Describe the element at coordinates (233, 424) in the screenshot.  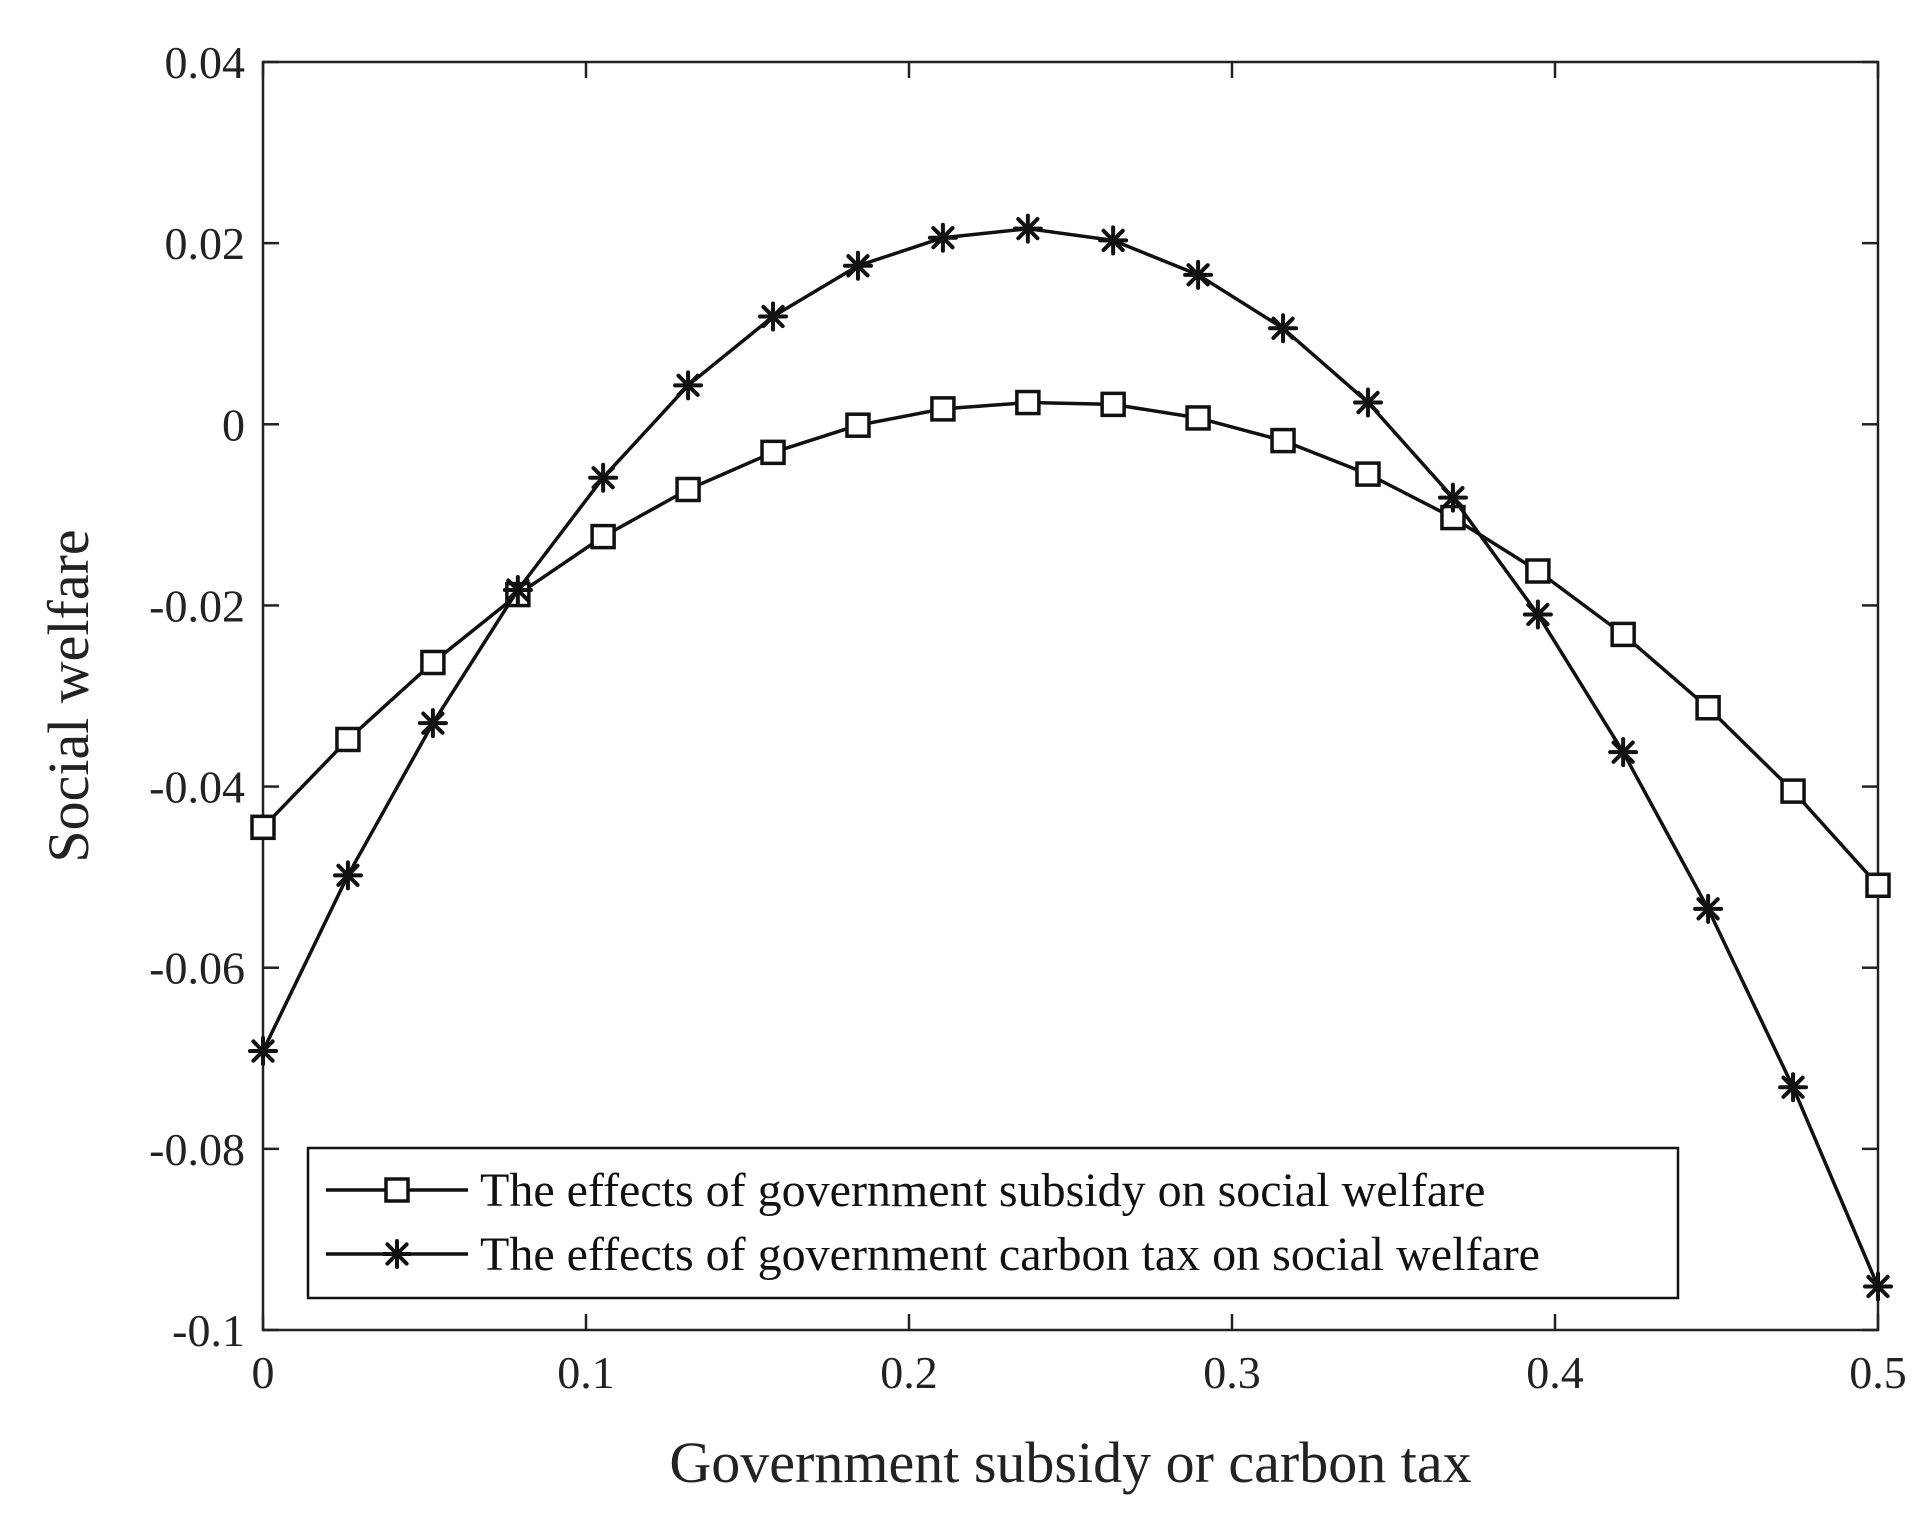
I see `y-tick-label: 0` at that location.